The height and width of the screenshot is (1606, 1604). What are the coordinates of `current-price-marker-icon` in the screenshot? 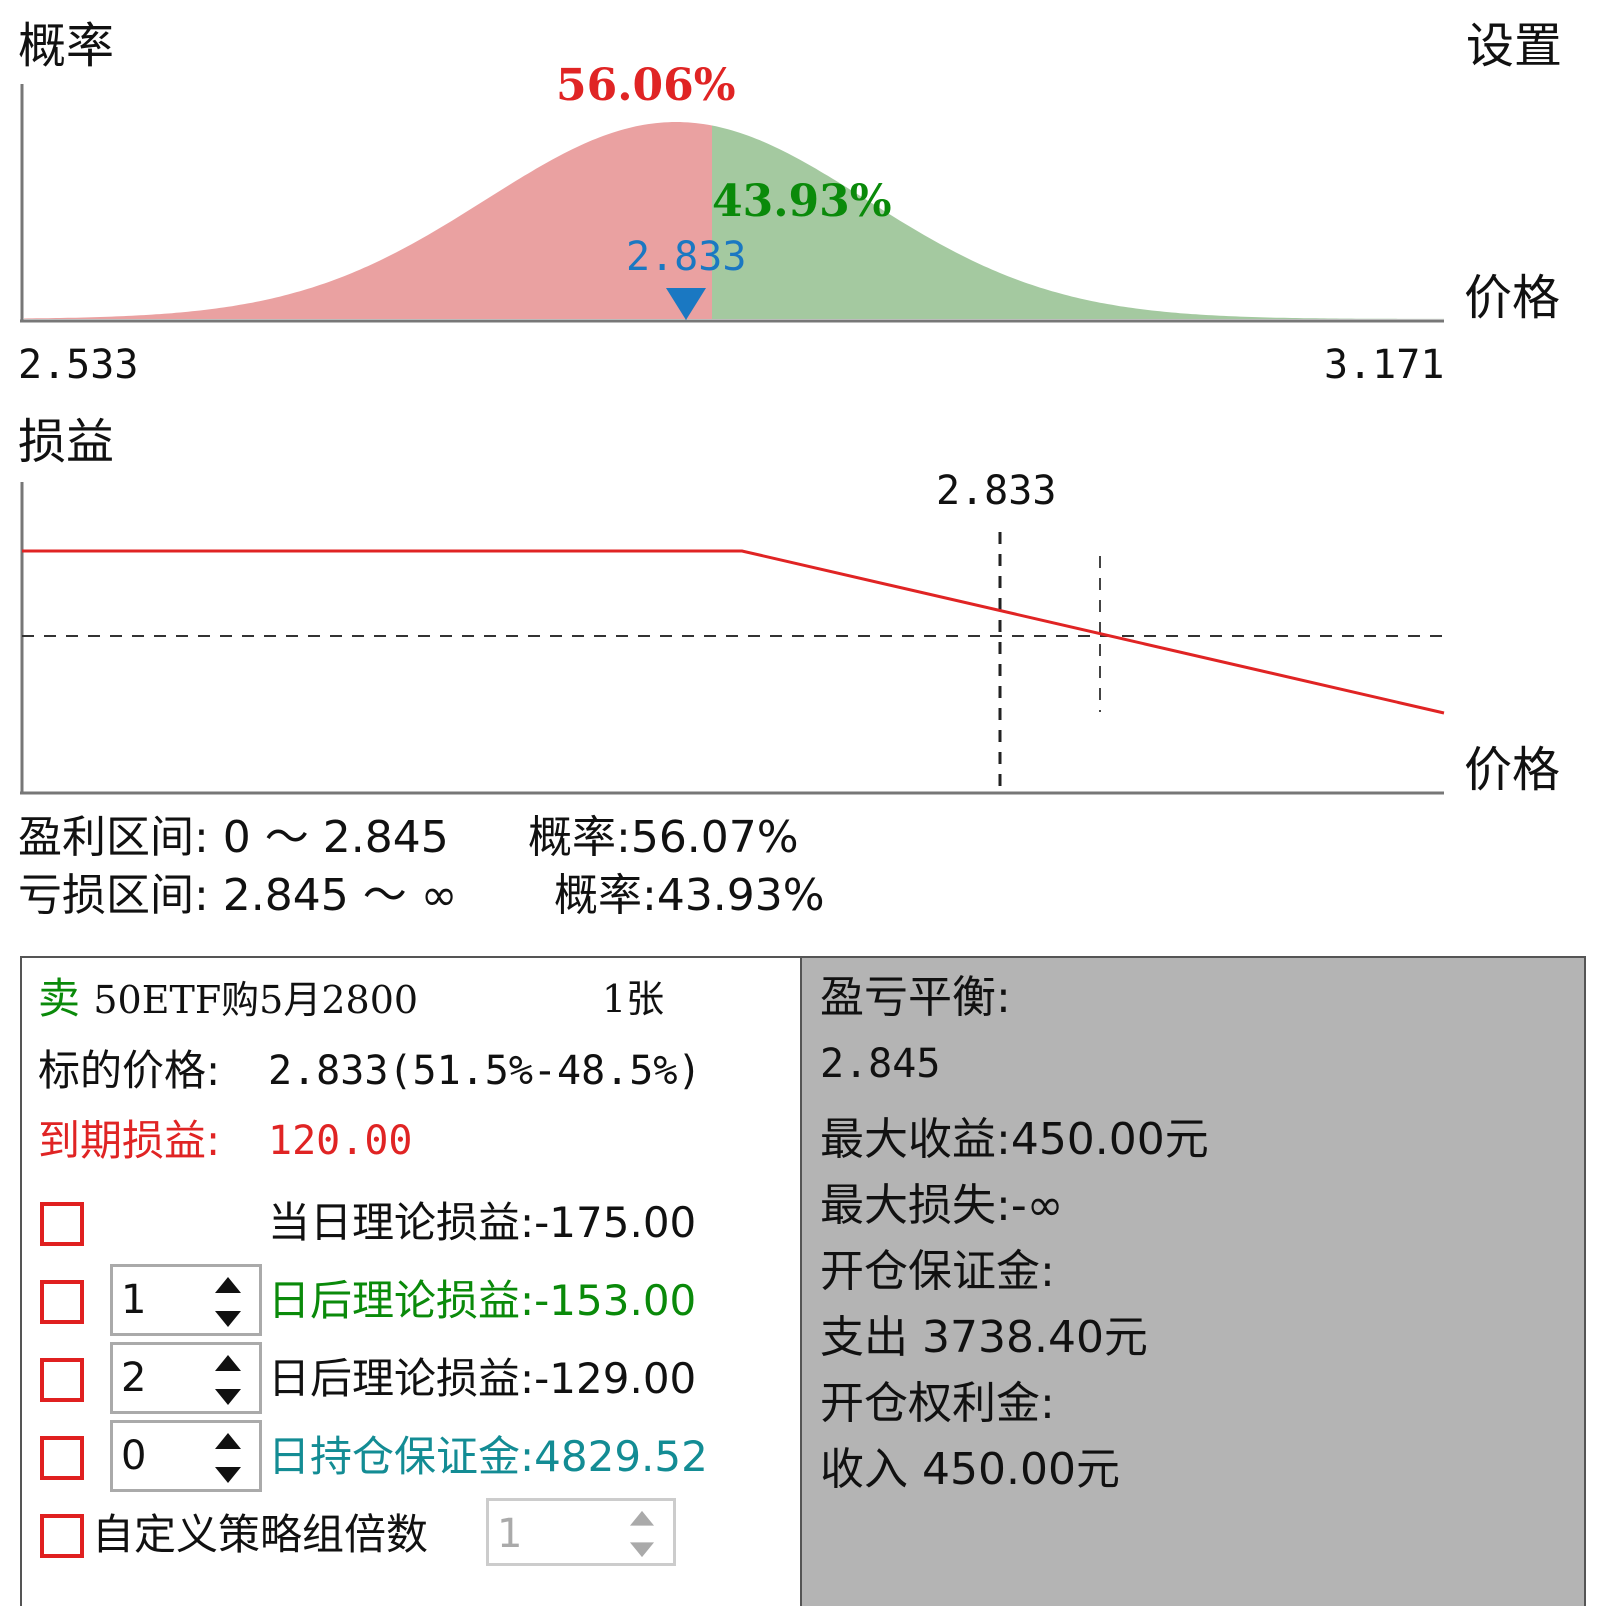 It's located at (686, 304).